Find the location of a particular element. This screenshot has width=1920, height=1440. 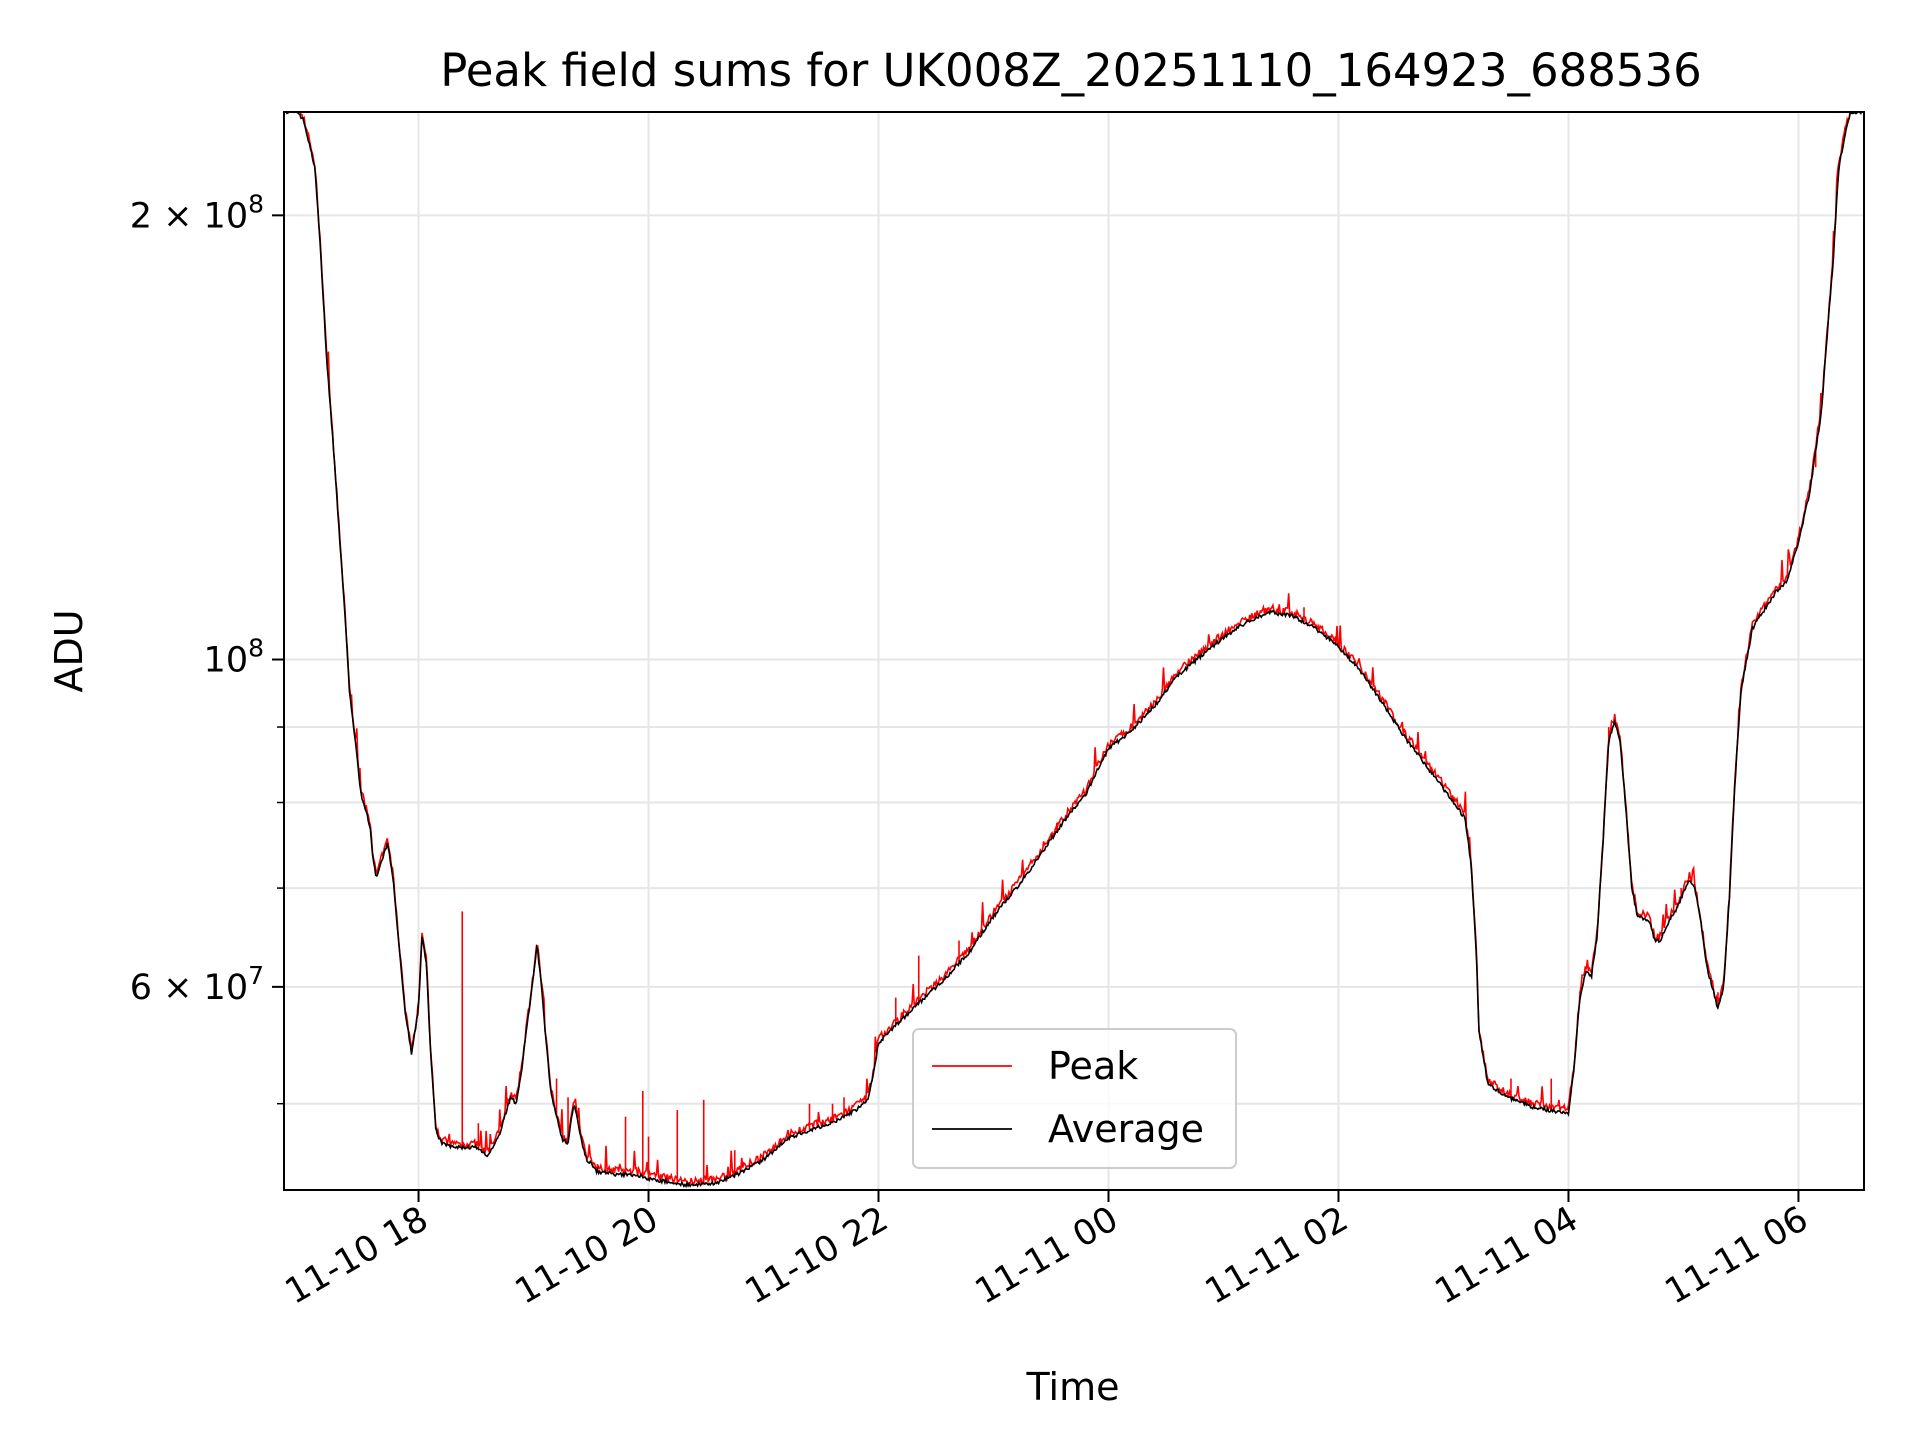

legend-box is located at coordinates (1074, 1098).